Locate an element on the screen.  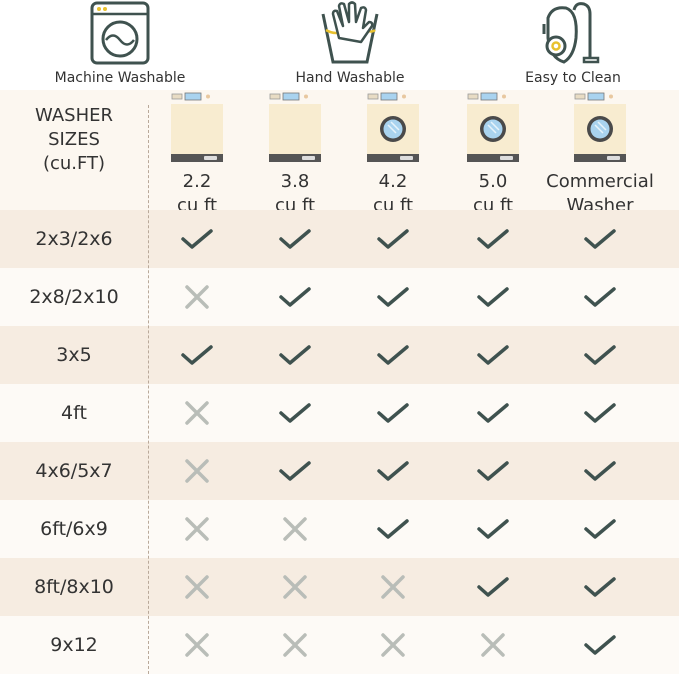
rug-size: 9x12 is located at coordinates (74, 645).